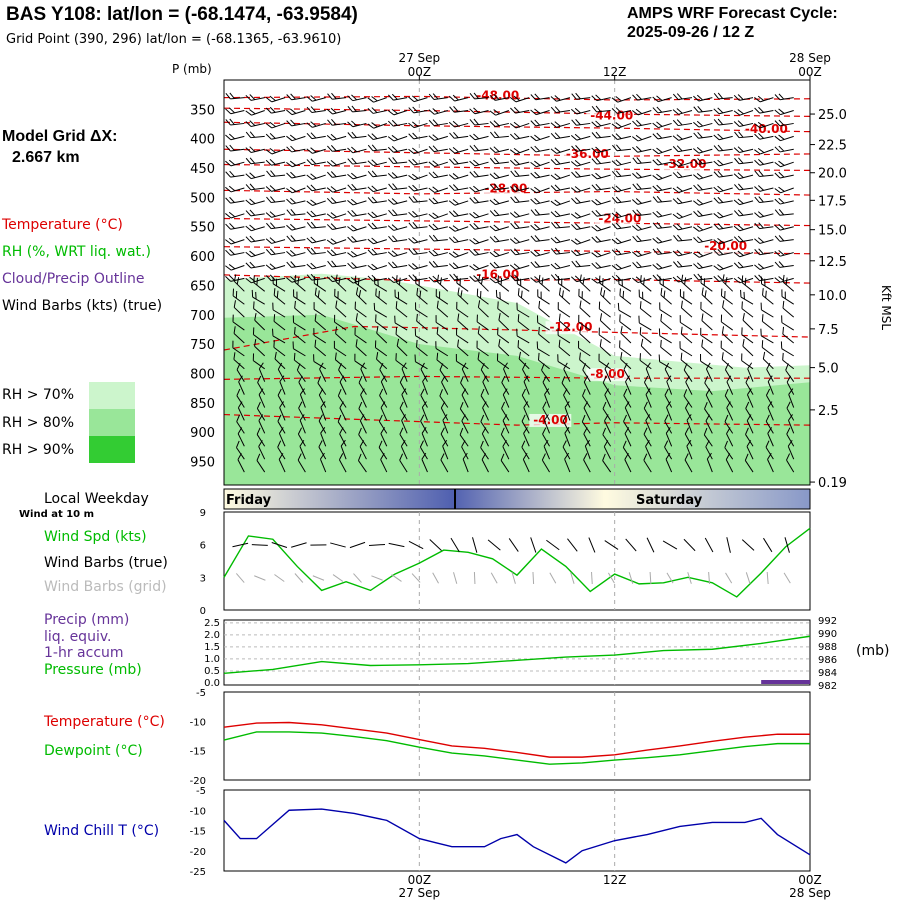 This screenshot has width=900, height=900. What do you see at coordinates (202, 374) in the screenshot?
I see `pressure-tick-label: 800` at bounding box center [202, 374].